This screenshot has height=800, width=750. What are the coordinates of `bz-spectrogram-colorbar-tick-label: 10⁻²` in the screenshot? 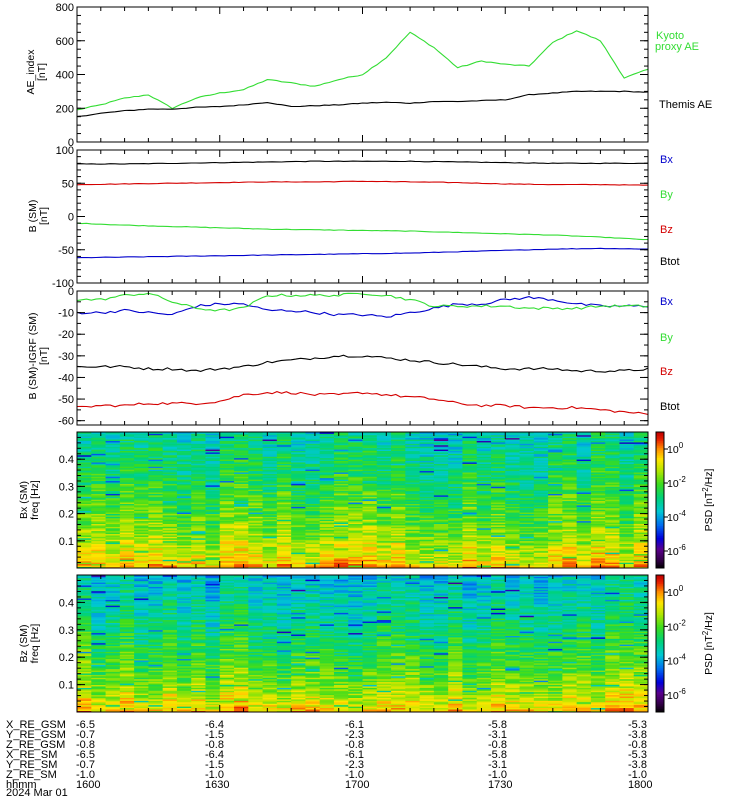 It's located at (676, 625).